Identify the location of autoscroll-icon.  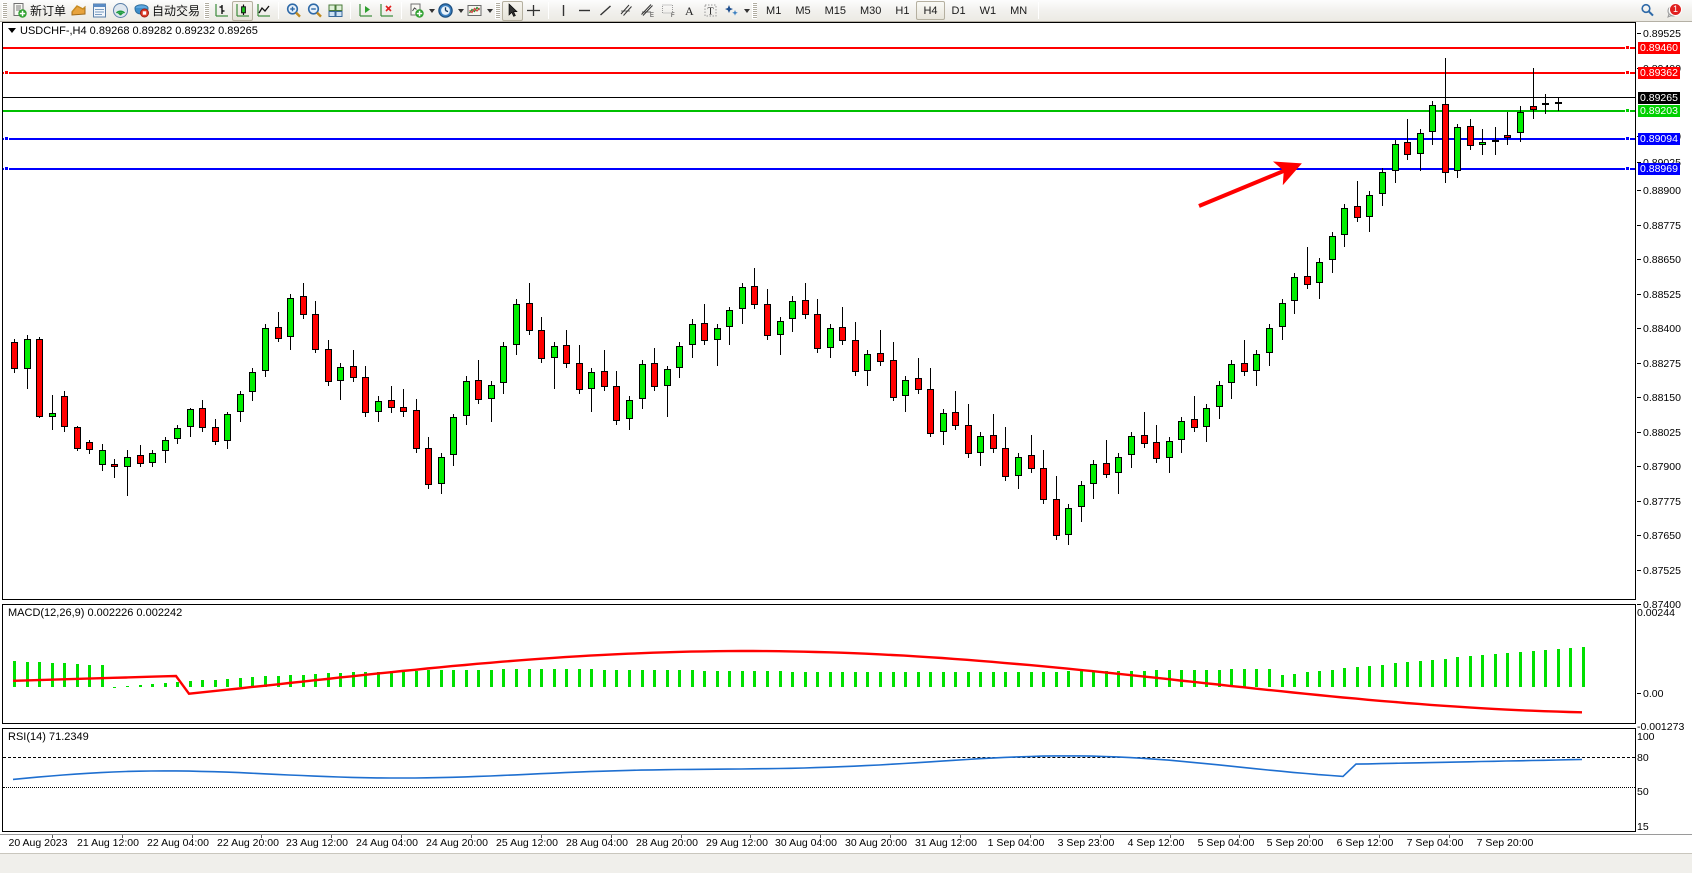
(386, 11).